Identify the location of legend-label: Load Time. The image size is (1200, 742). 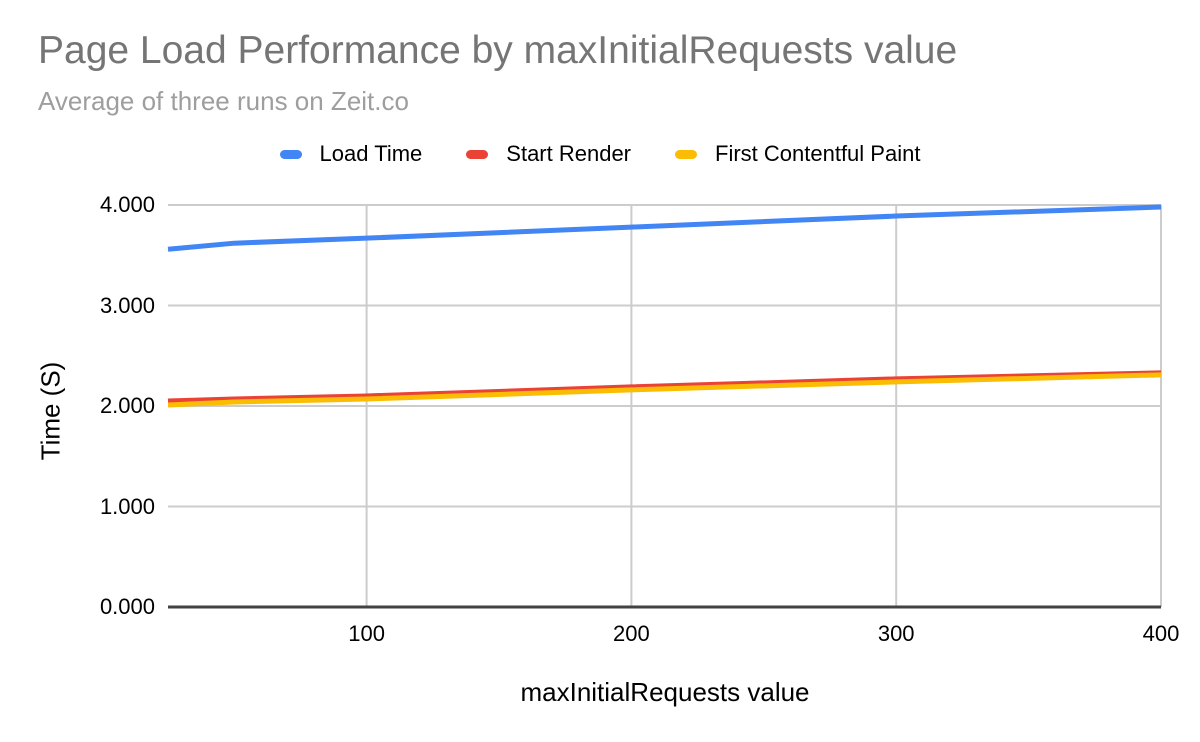
(371, 153).